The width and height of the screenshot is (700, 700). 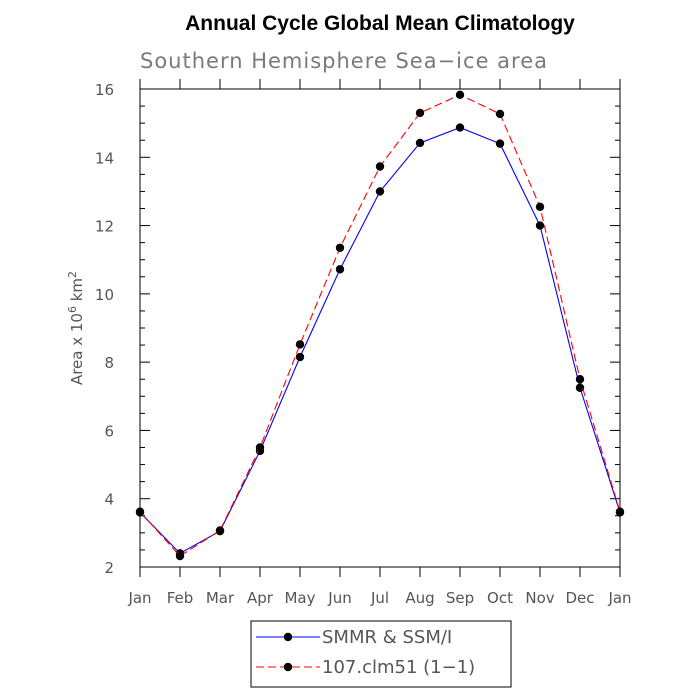 I want to click on x-tick-label: Dec, so click(x=579, y=598).